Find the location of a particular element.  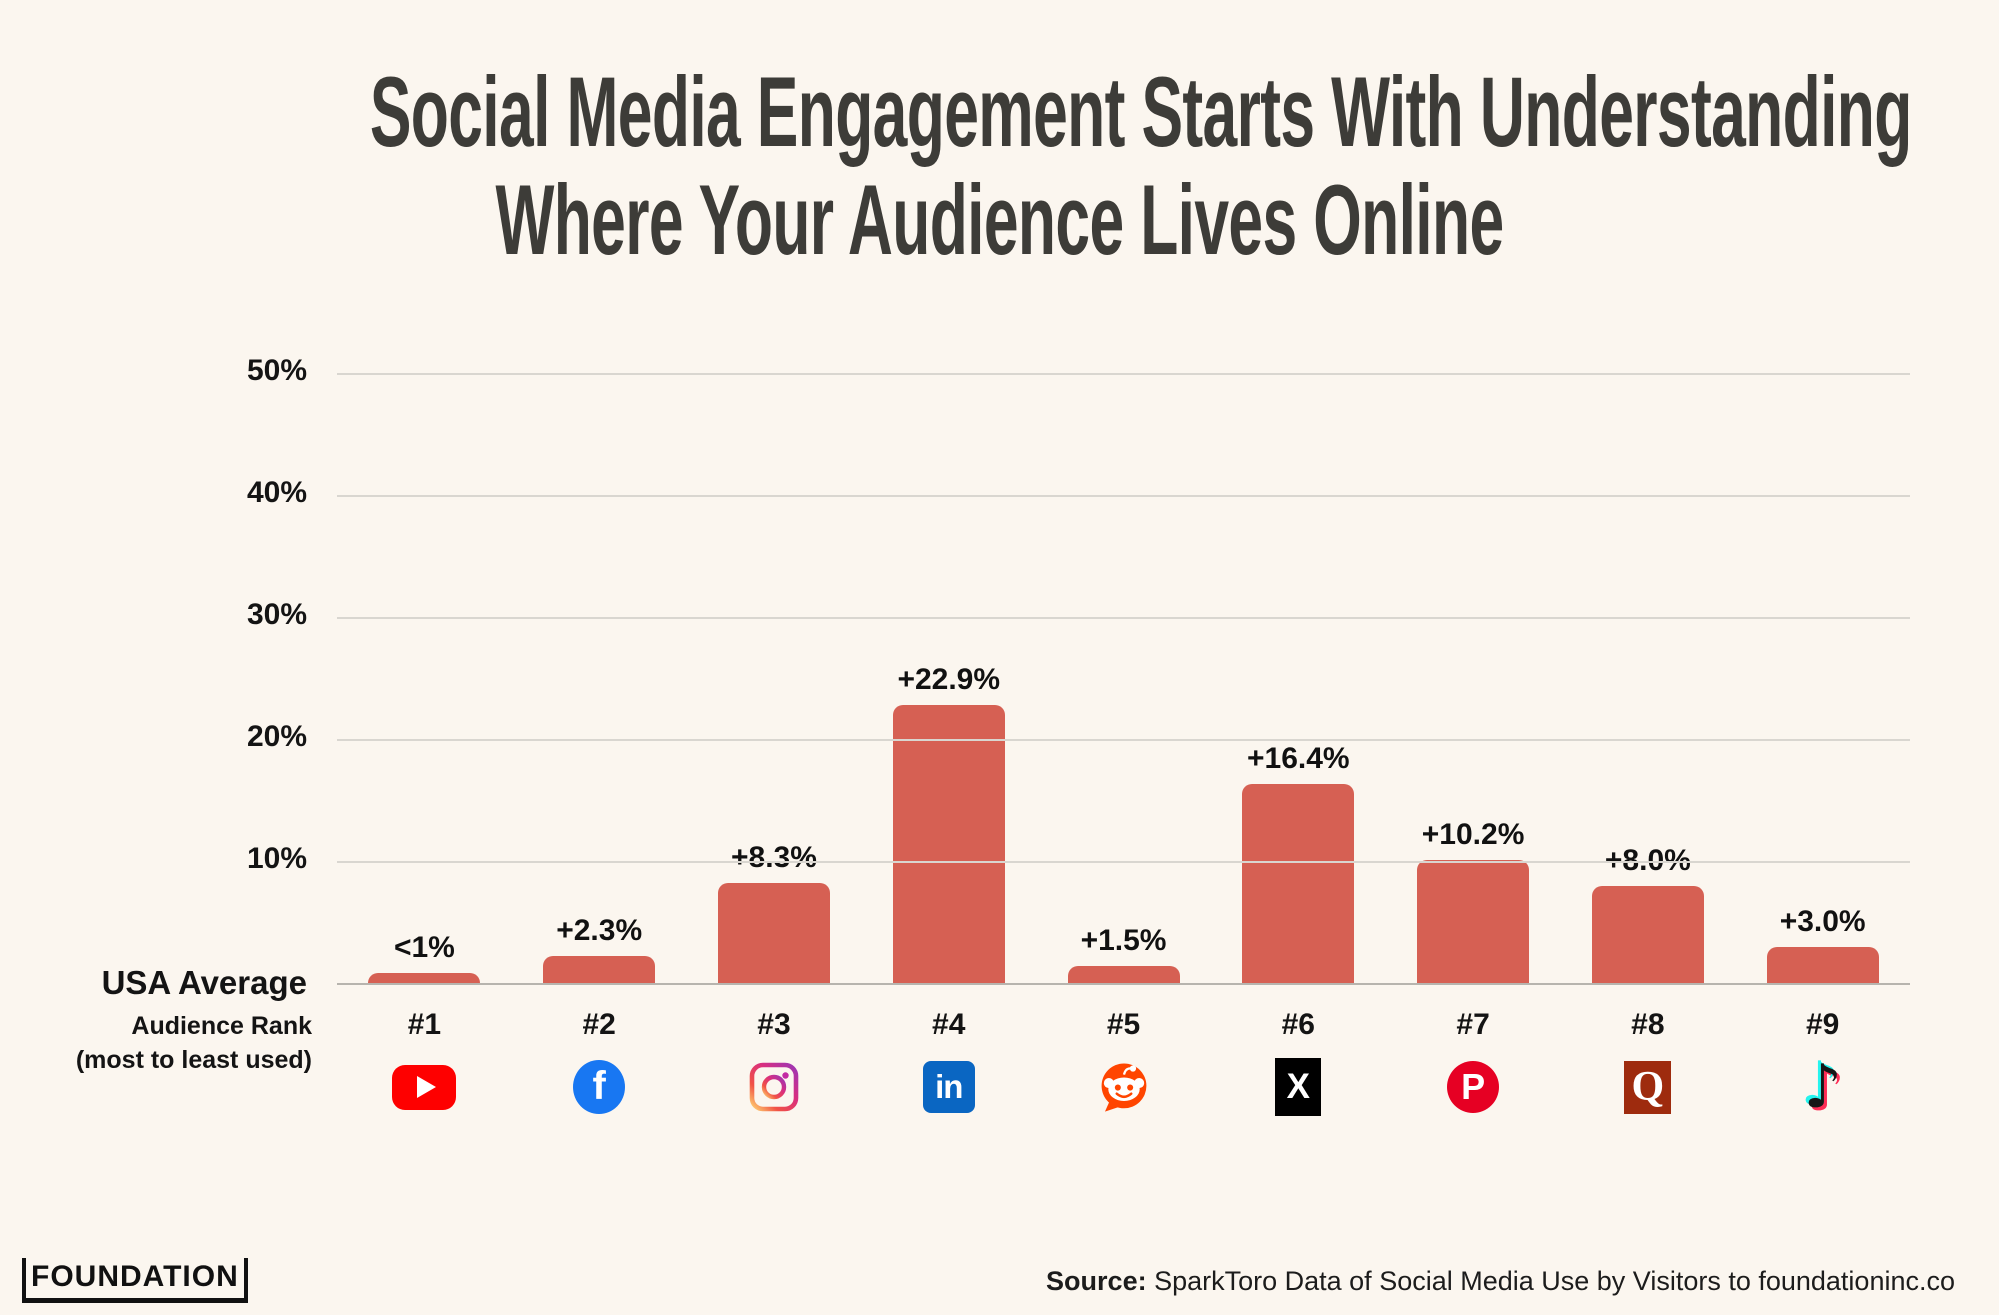

bar-value-label-linkedin: +22.9% is located at coordinates (949, 679).